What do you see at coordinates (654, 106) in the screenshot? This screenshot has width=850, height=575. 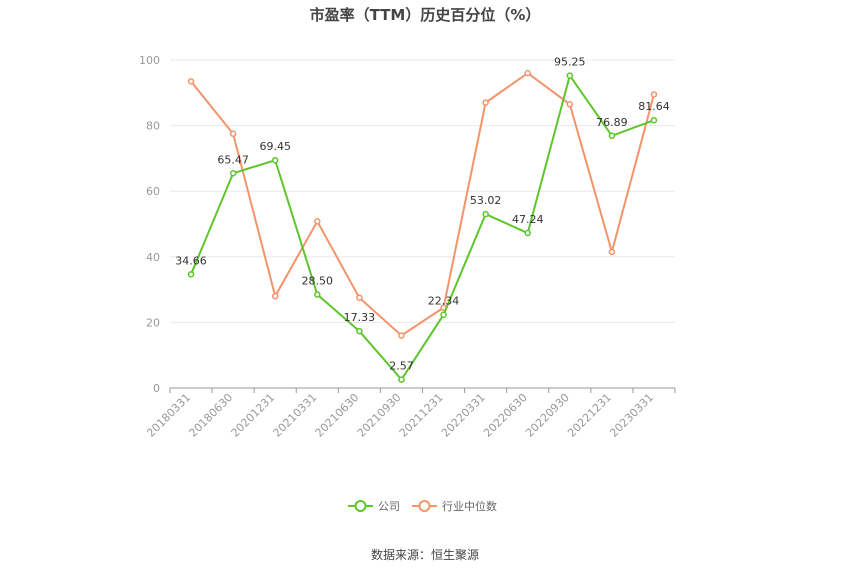 I see `data-label: 81.64` at bounding box center [654, 106].